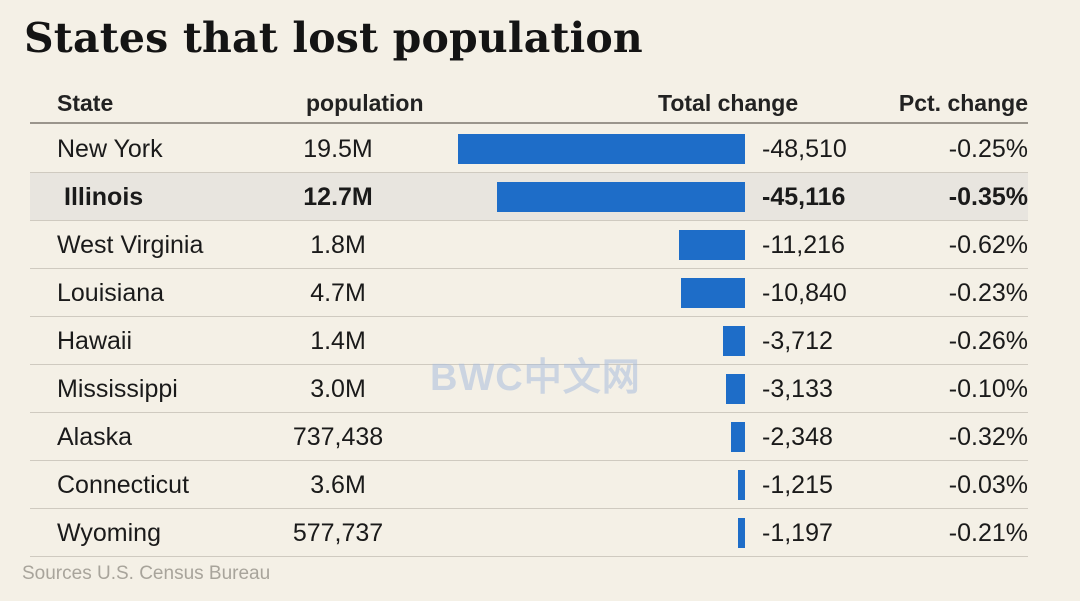  What do you see at coordinates (85, 103) in the screenshot?
I see `column-header-state: State` at bounding box center [85, 103].